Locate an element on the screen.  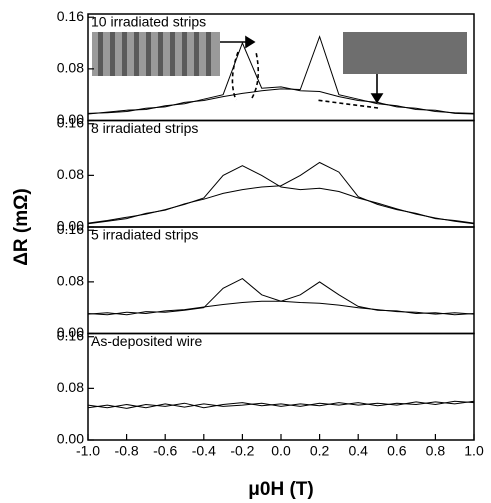
x-tick-label: 0.8 is located at coordinates (436, 451).